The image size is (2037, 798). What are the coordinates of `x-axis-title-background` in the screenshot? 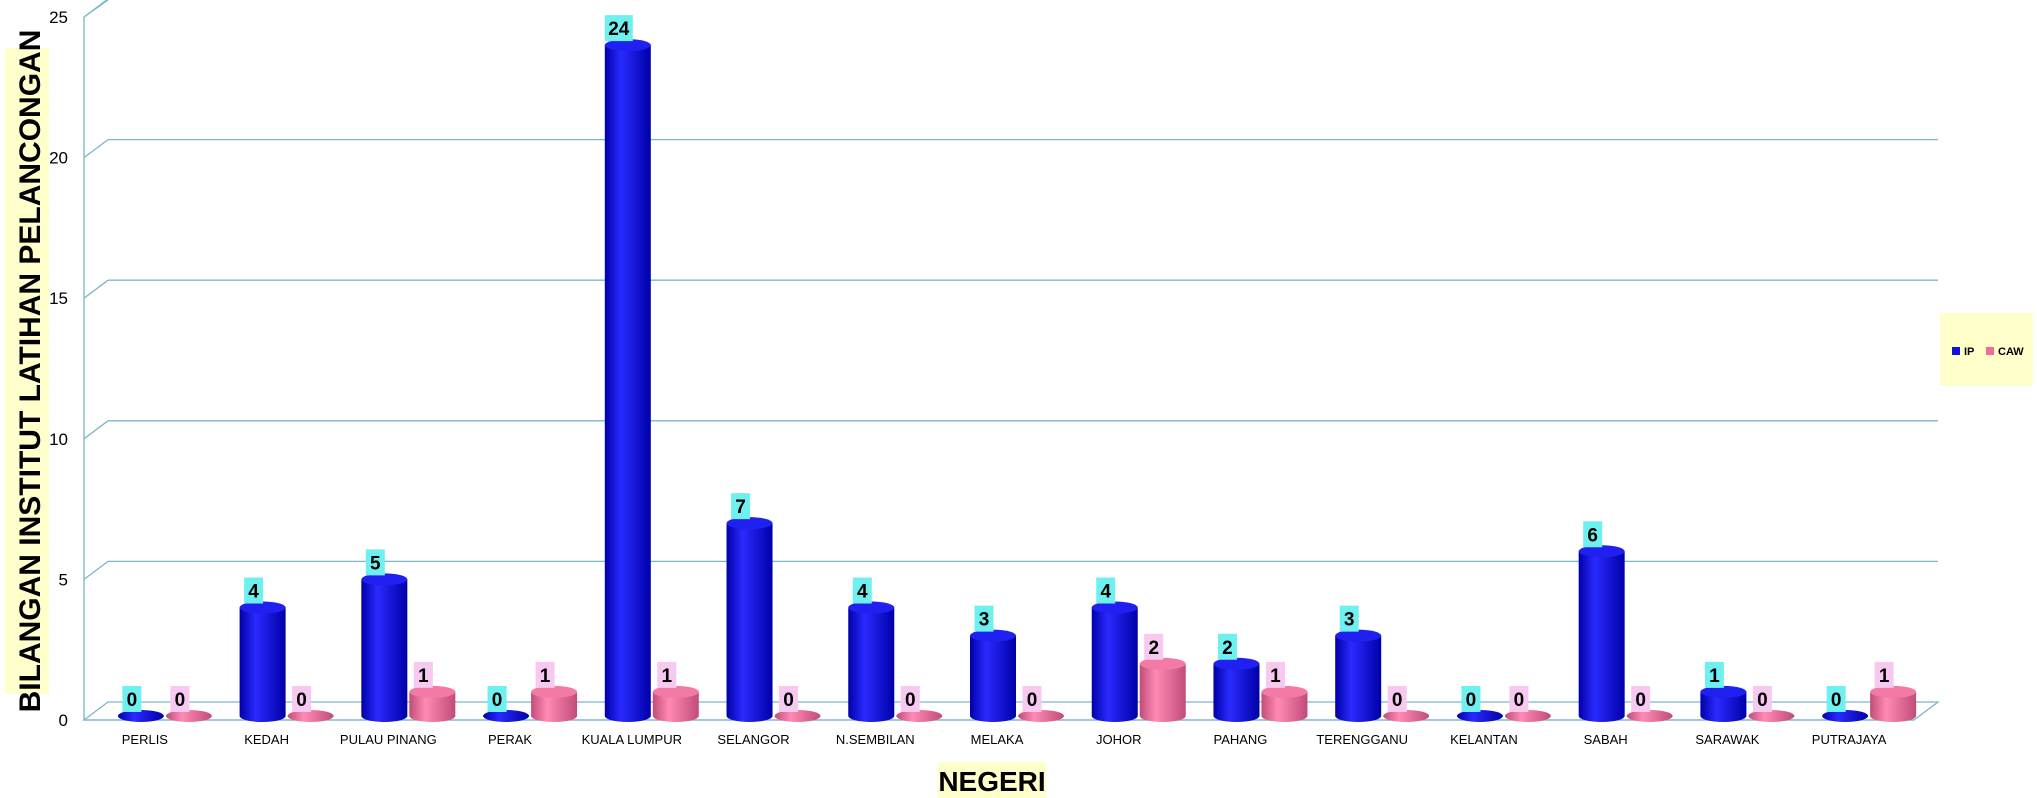 It's located at (992, 780).